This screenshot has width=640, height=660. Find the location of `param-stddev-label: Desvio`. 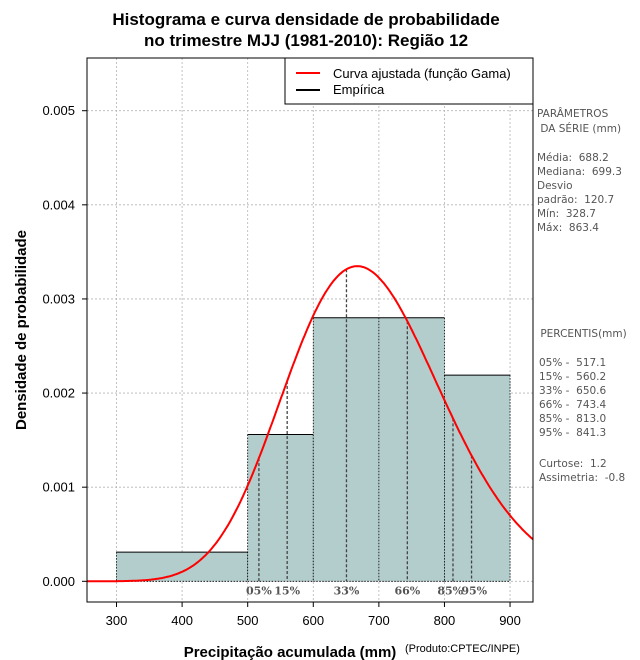

param-stddev-label: Desvio is located at coordinates (555, 186).